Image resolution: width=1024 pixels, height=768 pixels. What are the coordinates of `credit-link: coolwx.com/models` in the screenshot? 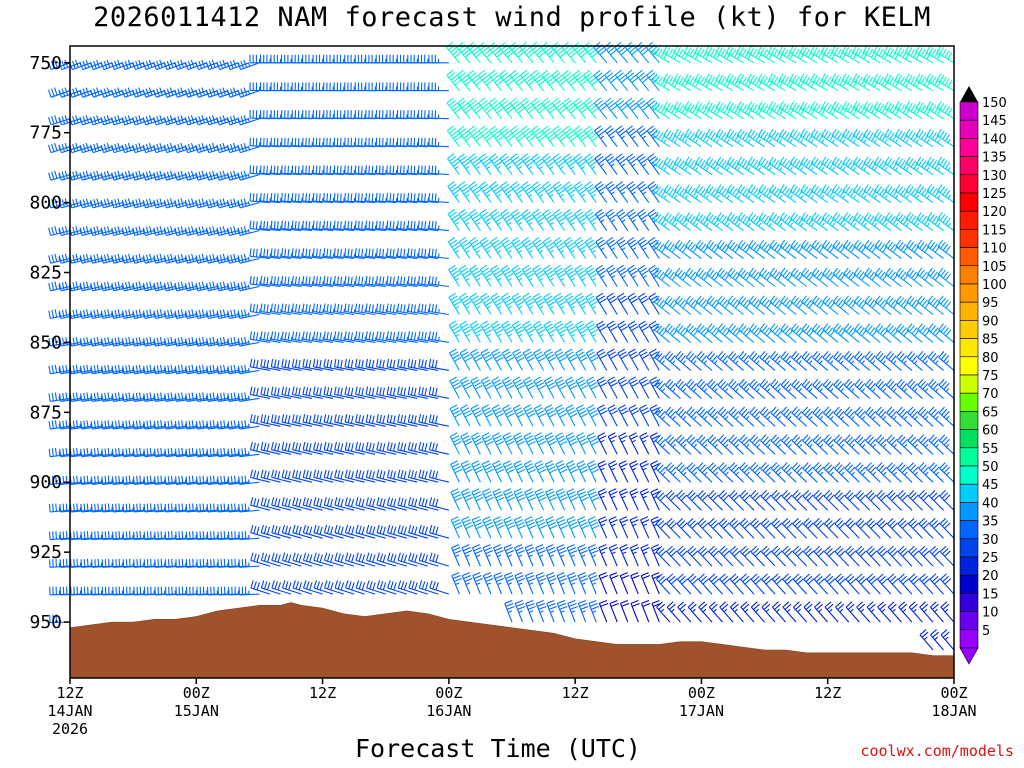 It's located at (937, 751).